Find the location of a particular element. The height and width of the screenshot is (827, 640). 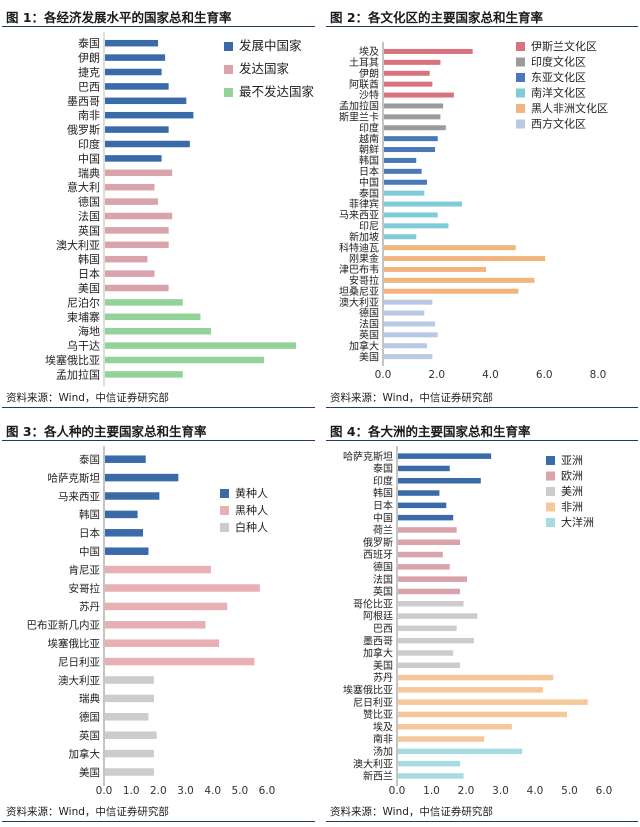

bar-安哥拉 is located at coordinates (459, 280).